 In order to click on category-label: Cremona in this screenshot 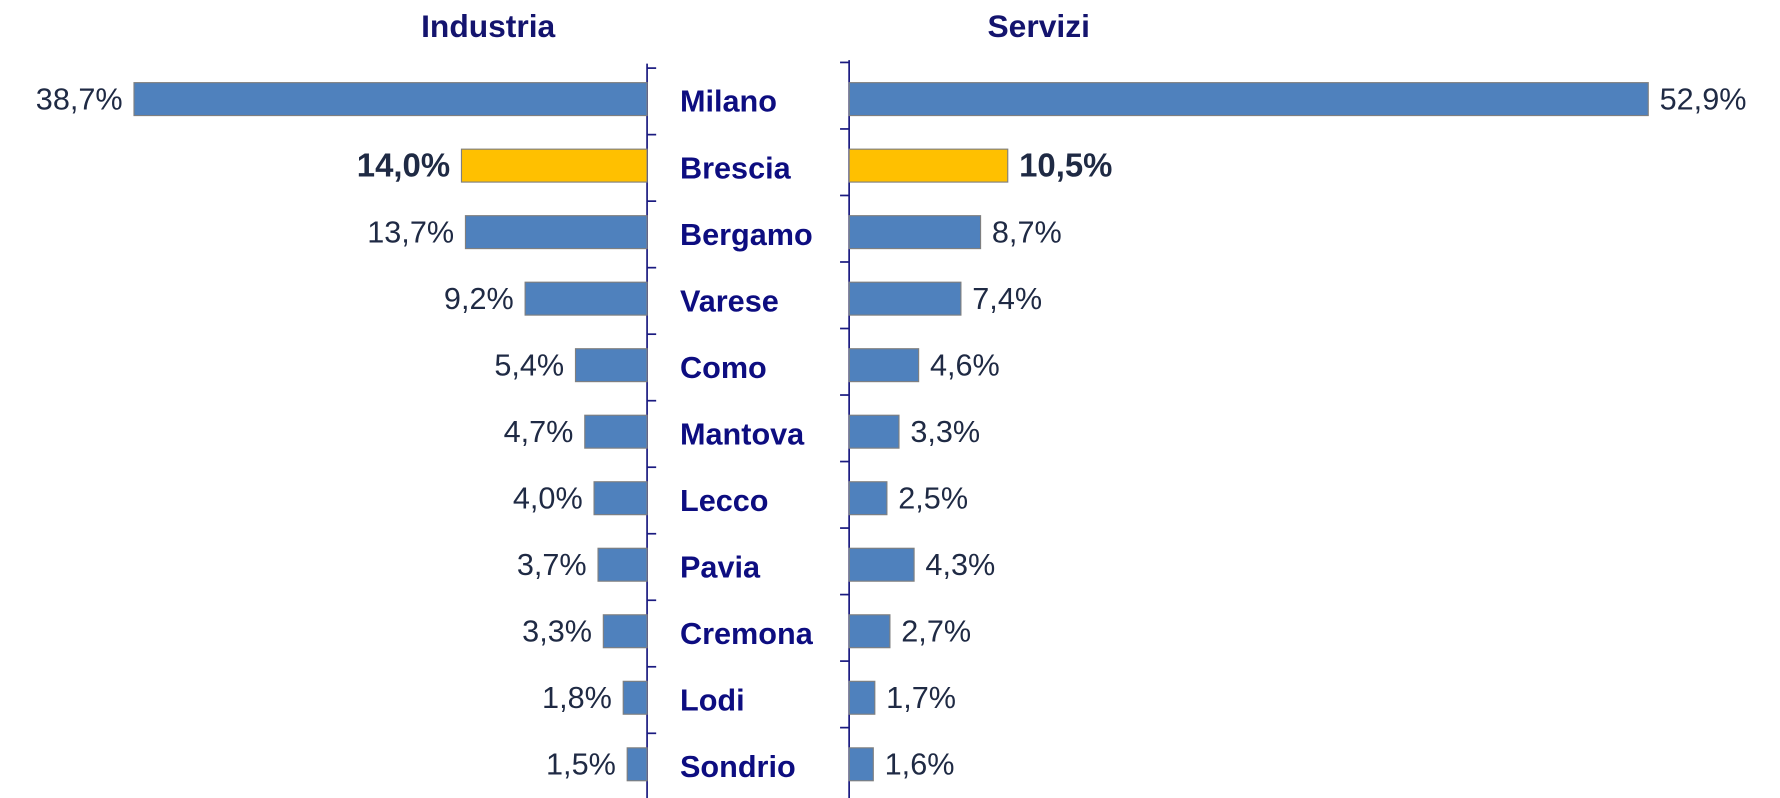, I will do `click(747, 634)`.